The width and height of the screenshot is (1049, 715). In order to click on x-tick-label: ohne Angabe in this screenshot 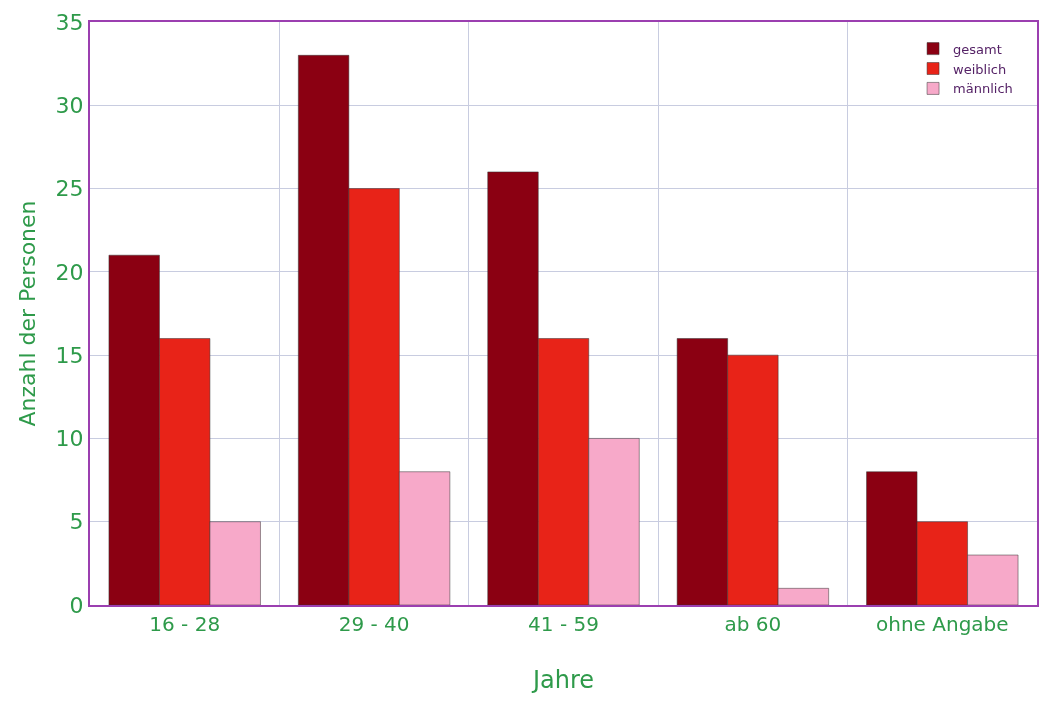, I will do `click(942, 624)`.